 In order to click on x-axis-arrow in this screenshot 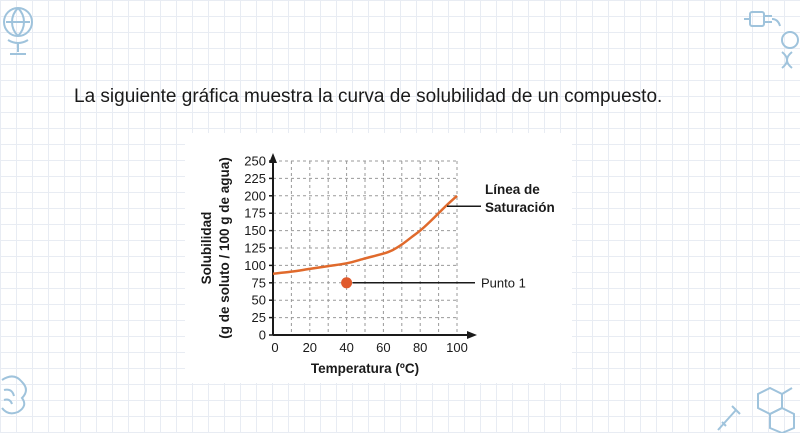, I will do `click(472, 335)`.